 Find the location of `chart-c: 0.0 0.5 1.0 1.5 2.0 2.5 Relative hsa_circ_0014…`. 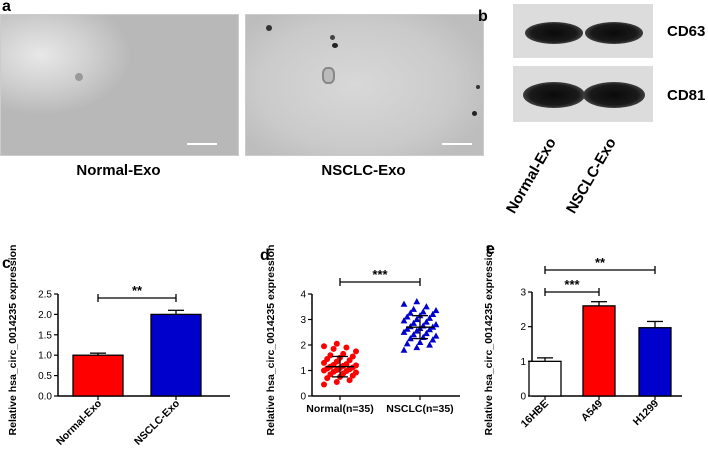

chart-c: 0.0 0.5 1.0 1.5 2.0 2.5 Relative hsa_circ_0014… is located at coordinates (118, 346).